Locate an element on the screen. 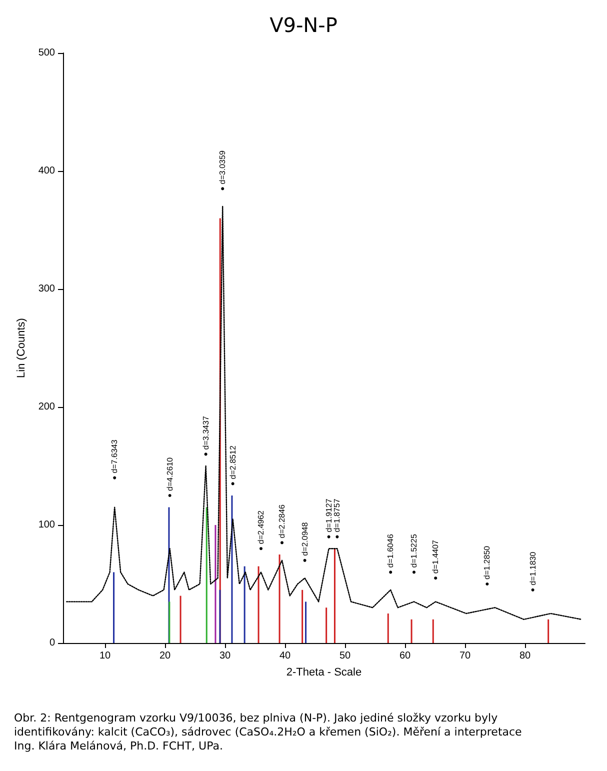 This screenshot has height=771, width=607. x-tick-label: 40 is located at coordinates (285, 656).